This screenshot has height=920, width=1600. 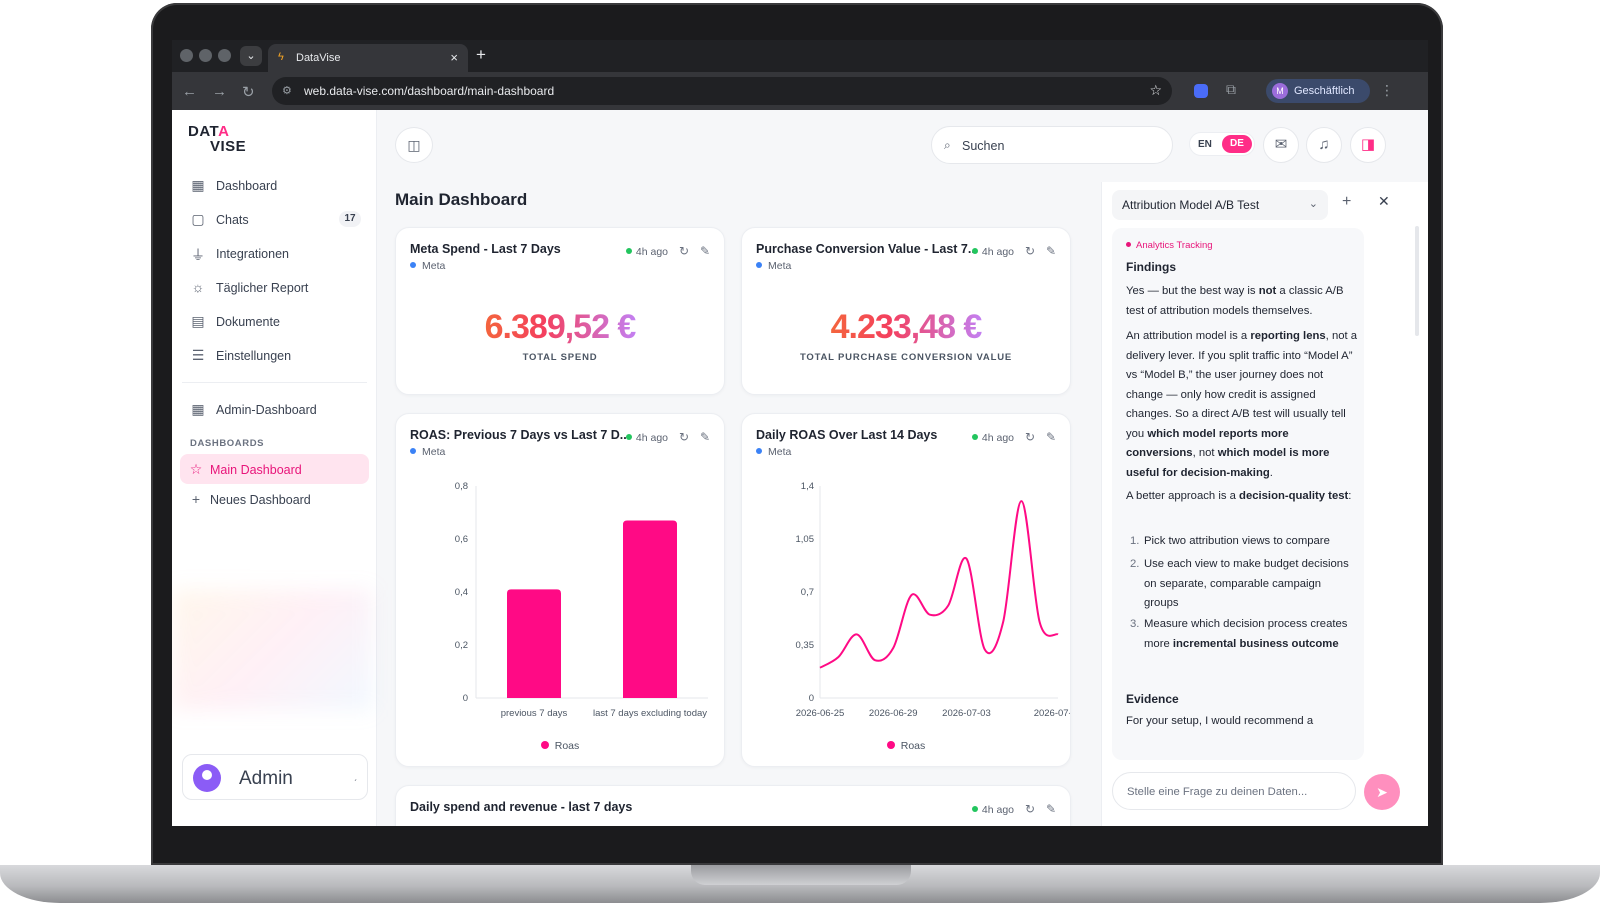 What do you see at coordinates (1220, 205) in the screenshot?
I see `chat-selector: Attribution Model A/B Test ⌄` at bounding box center [1220, 205].